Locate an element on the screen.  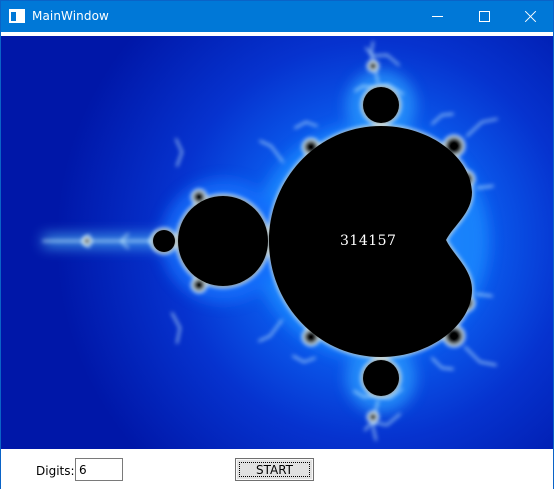
control-panel: Digits: START is located at coordinates (277, 469).